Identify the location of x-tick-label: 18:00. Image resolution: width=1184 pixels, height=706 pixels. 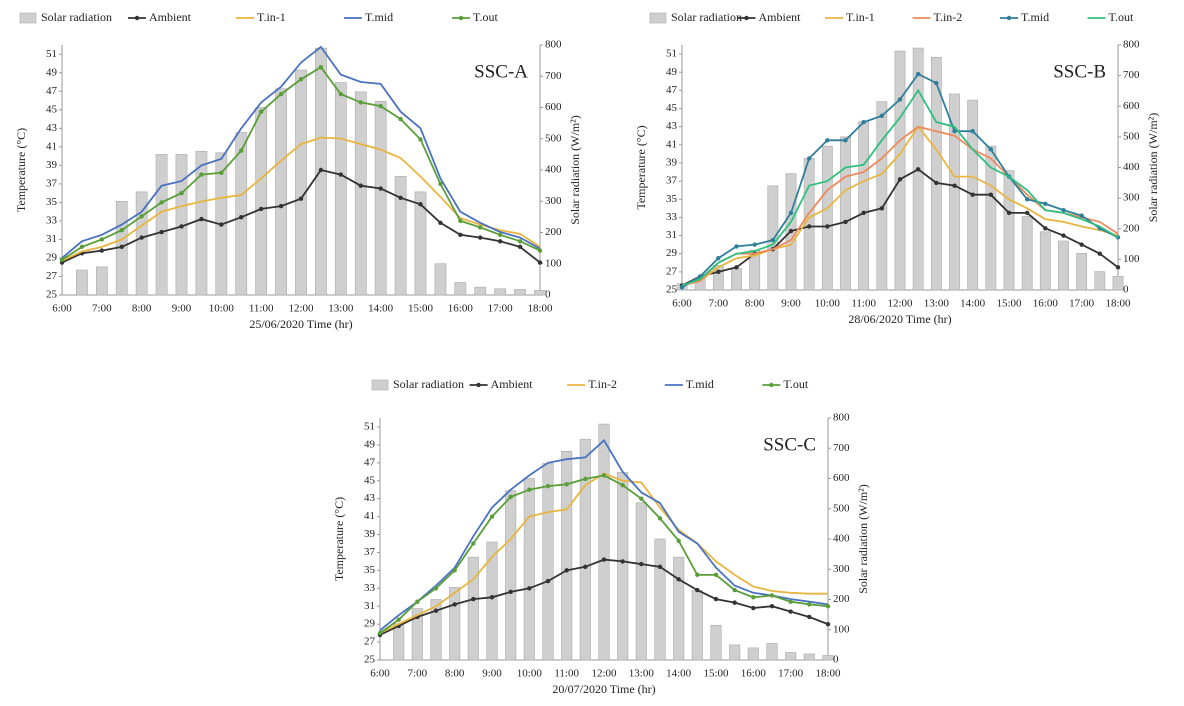
(1118, 304).